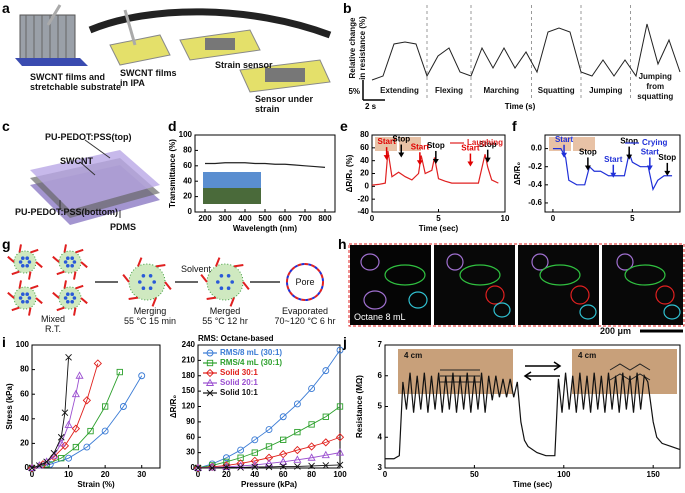 The height and width of the screenshot is (493, 685). Describe the element at coordinates (367, 185) in the screenshot. I see `y-tick-label: 0` at that location.